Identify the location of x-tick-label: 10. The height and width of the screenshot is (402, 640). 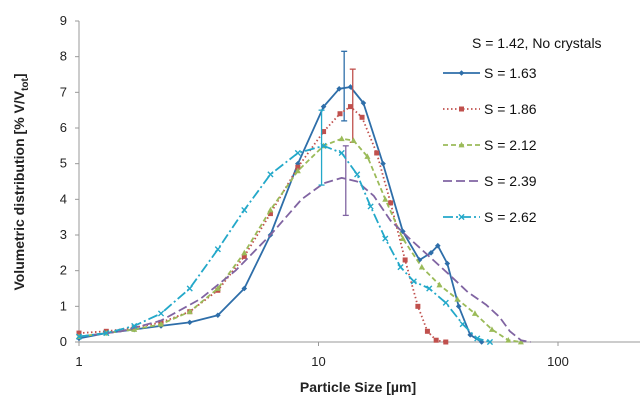
(318, 361).